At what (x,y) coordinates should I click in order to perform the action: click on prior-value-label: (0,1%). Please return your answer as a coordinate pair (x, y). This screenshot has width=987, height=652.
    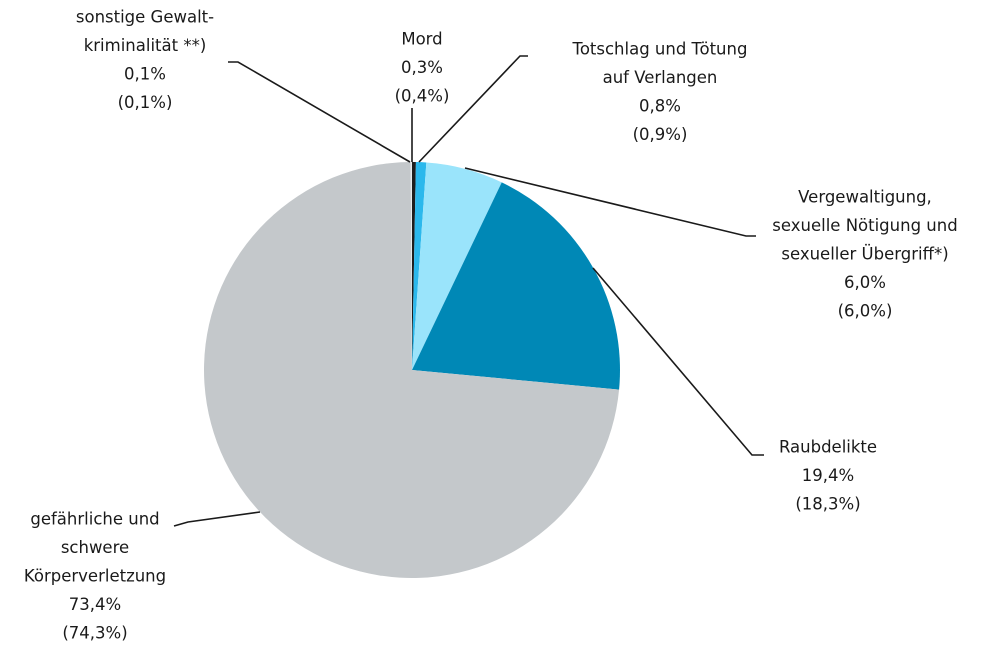
    Looking at the image, I should click on (145, 102).